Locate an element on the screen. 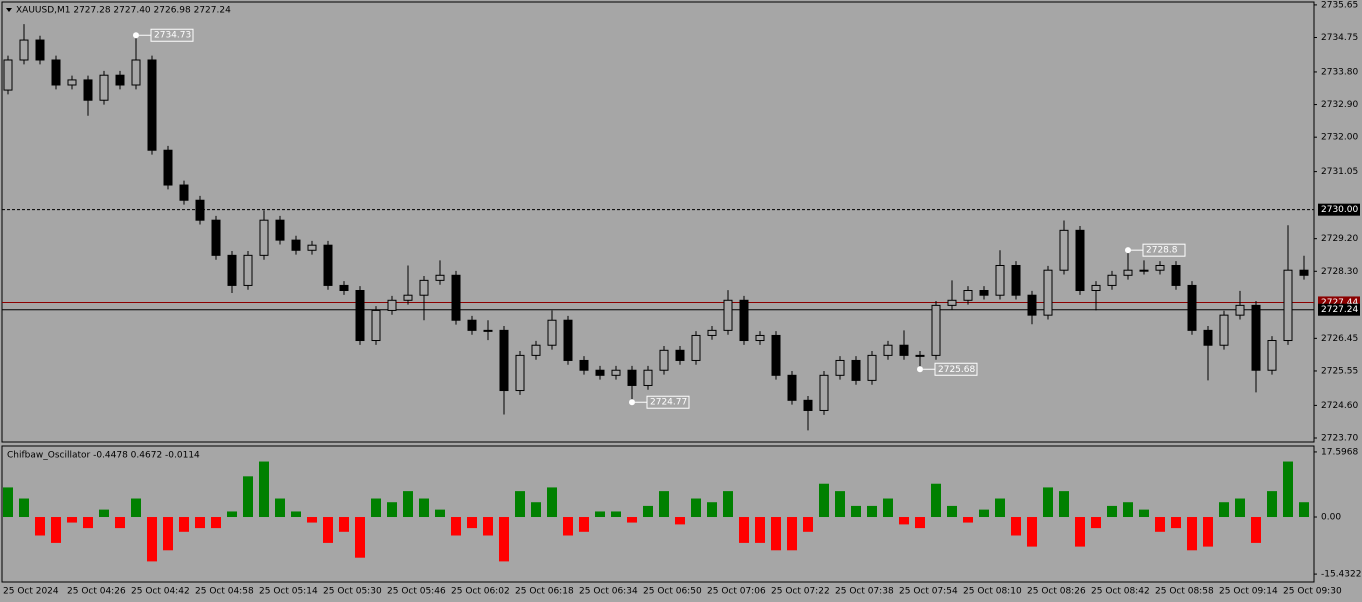  x-tick-label: 25 Oct 04:26 is located at coordinates (96, 592).